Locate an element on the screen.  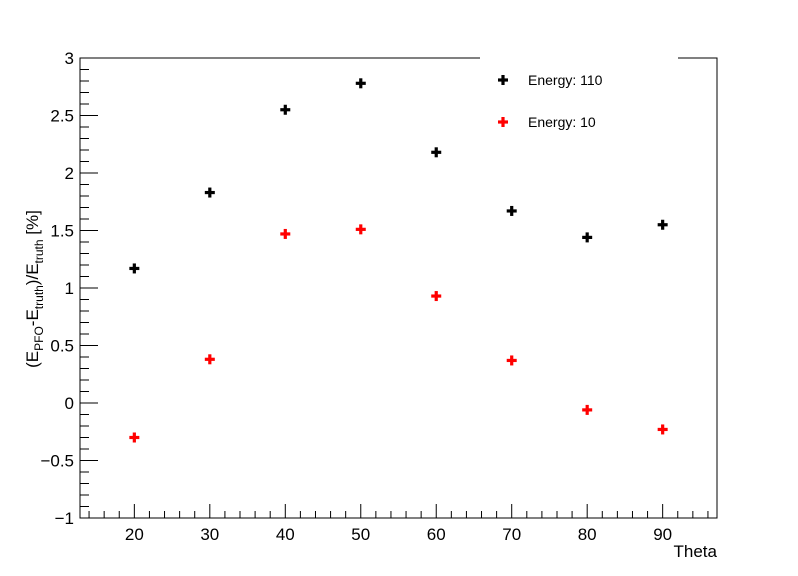
y-tick-label: −0.5 is located at coordinates (57, 461).